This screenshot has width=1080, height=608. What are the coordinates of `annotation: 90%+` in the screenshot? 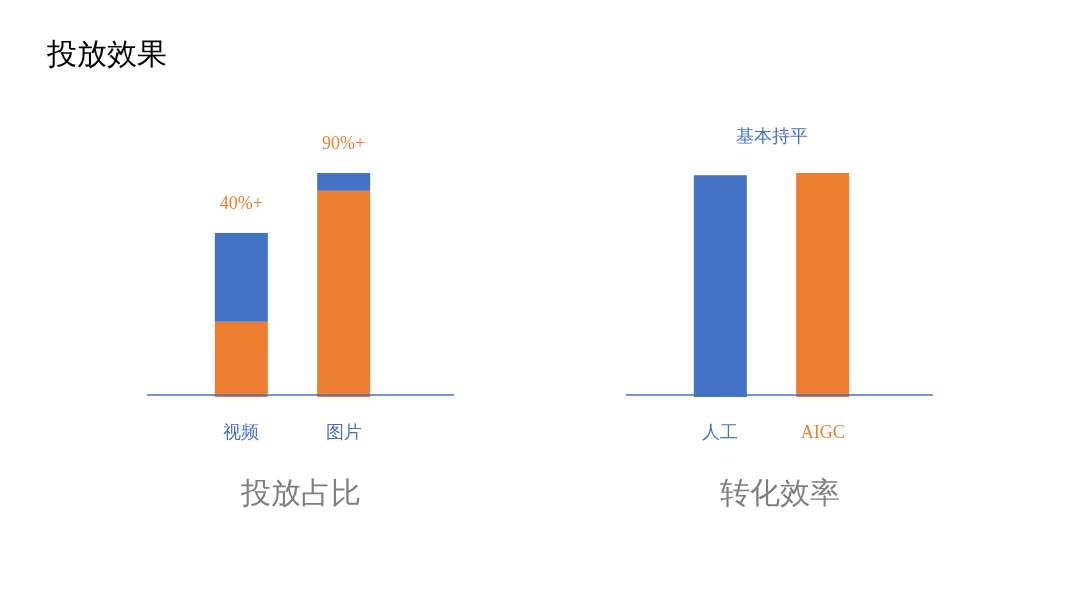 It's located at (344, 143).